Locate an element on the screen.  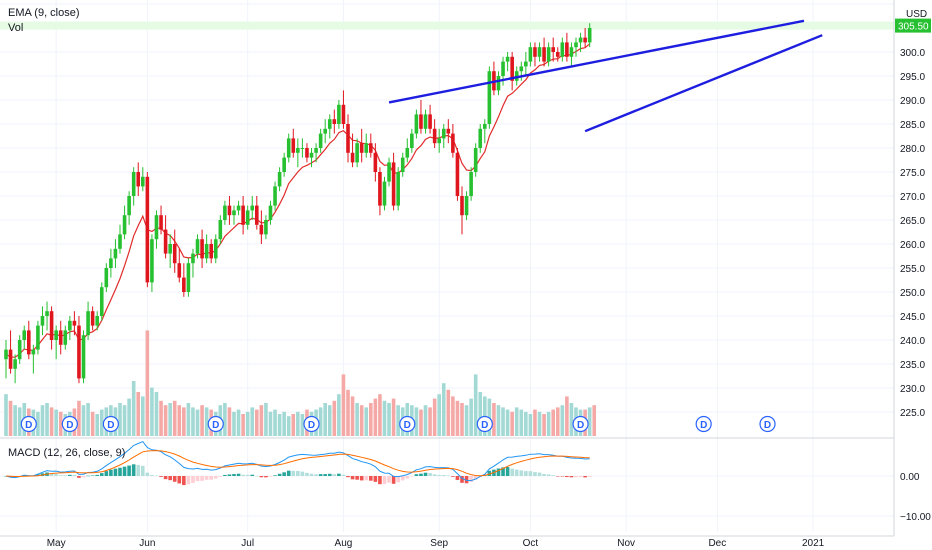
macd-legend: MACD (12, 26, close, 9) is located at coordinates (66, 453).